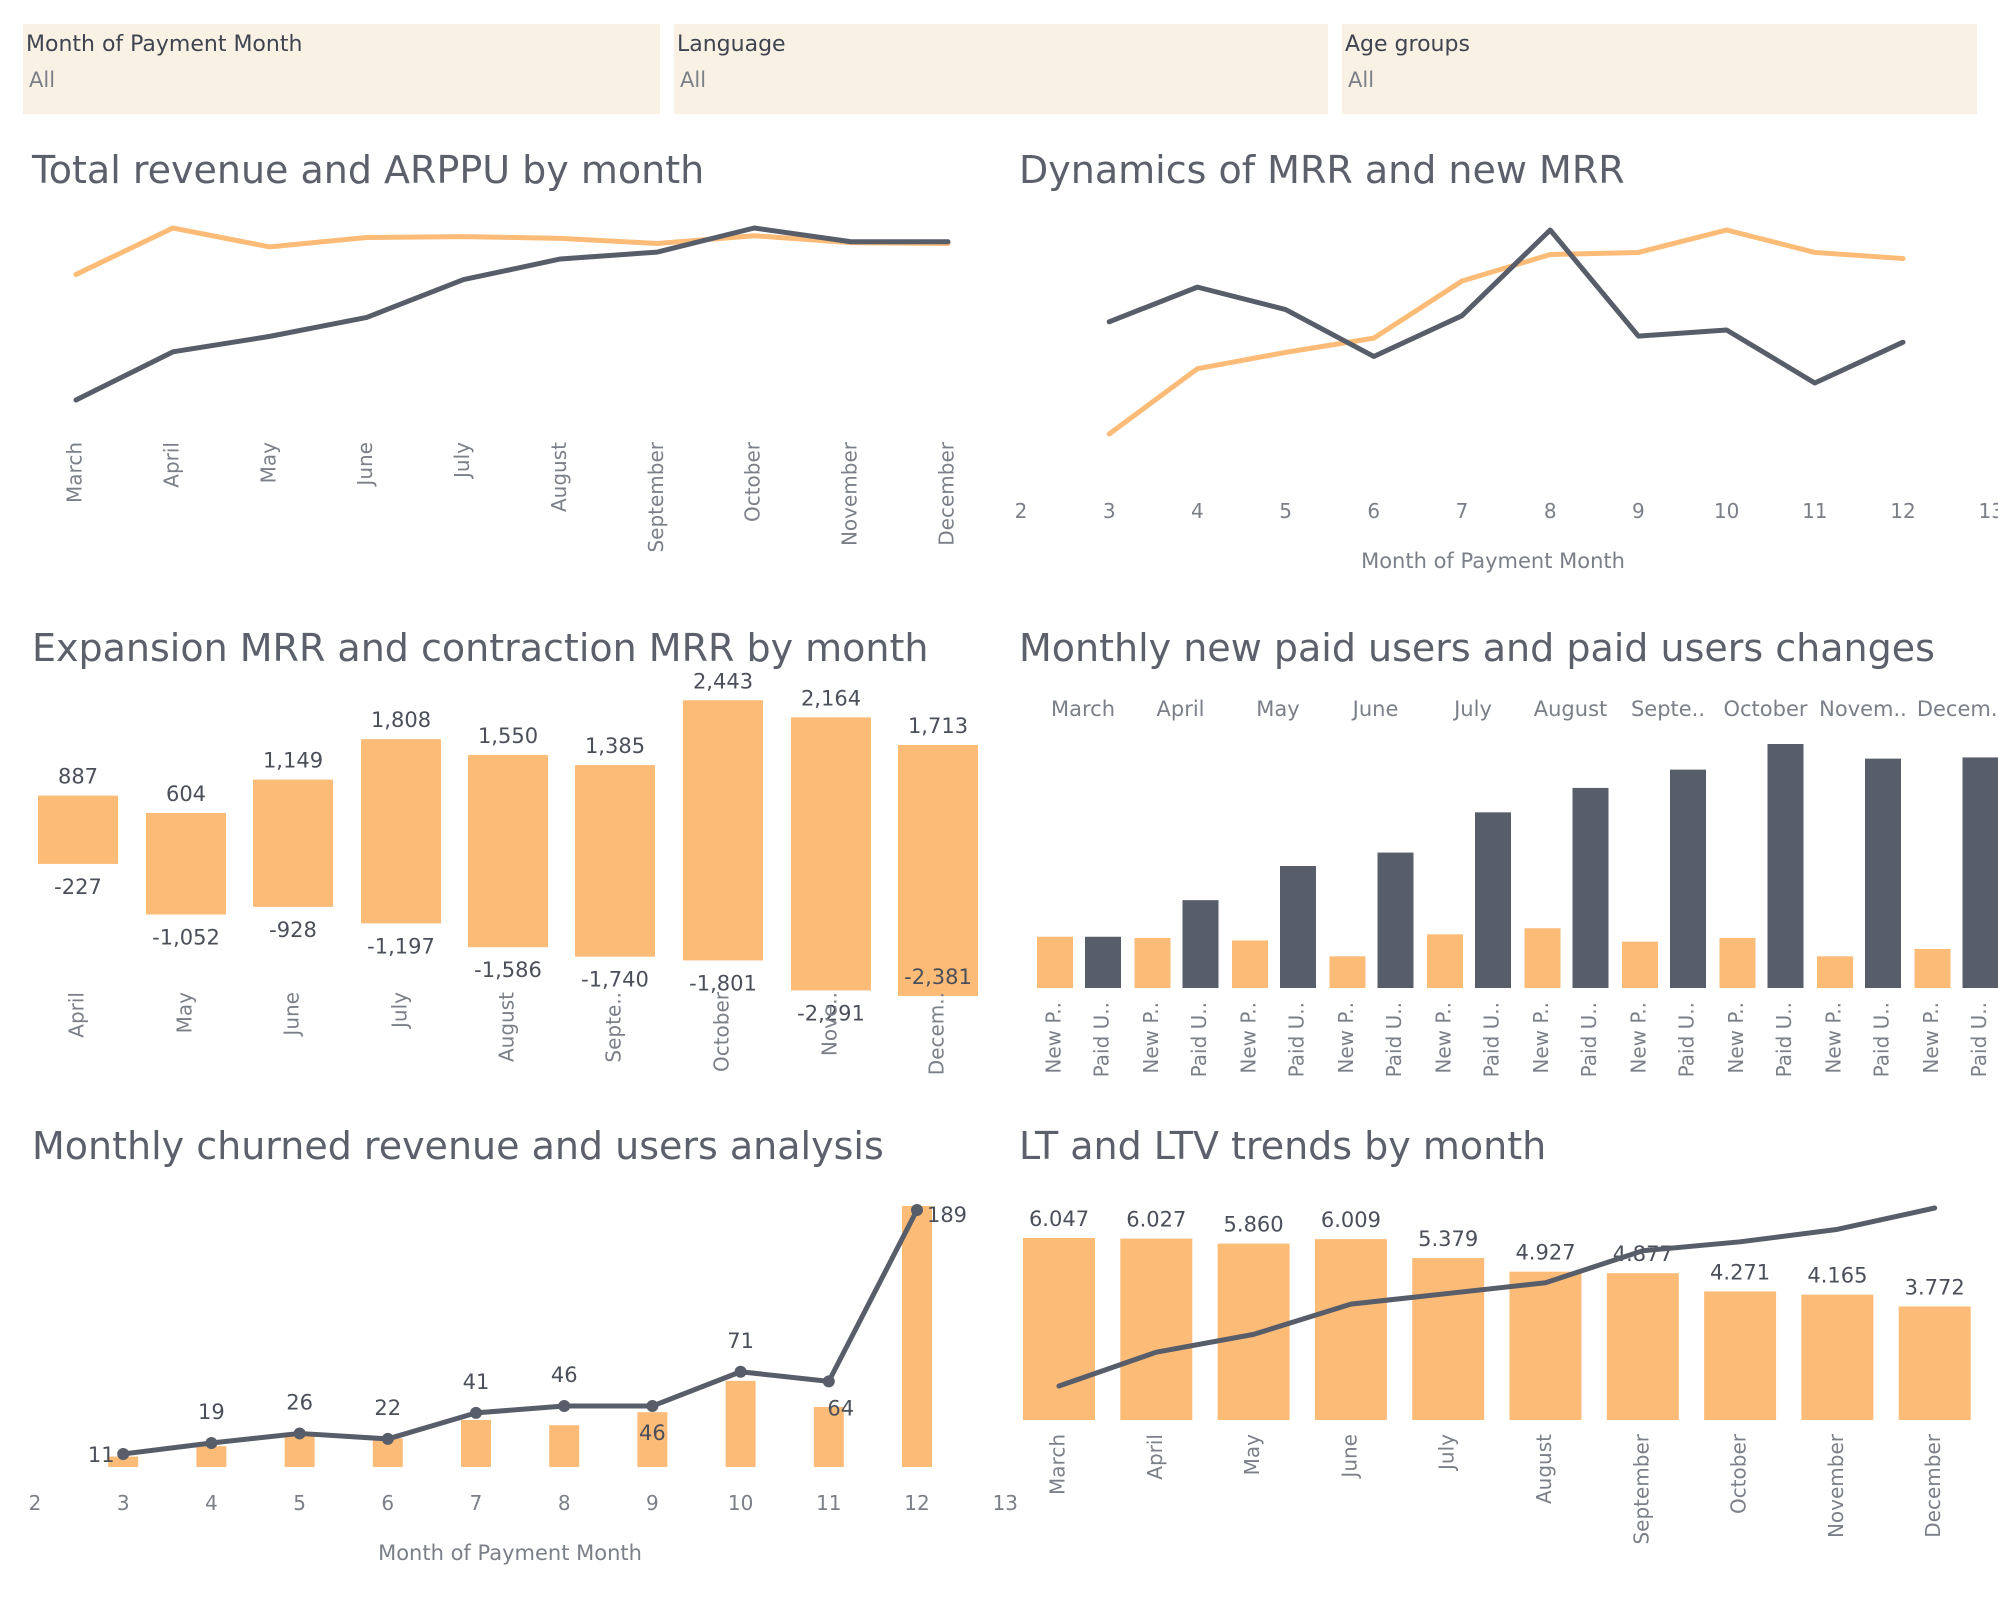 This screenshot has width=1998, height=1598. What do you see at coordinates (476, 1503) in the screenshot?
I see `x-tick-label: 7` at bounding box center [476, 1503].